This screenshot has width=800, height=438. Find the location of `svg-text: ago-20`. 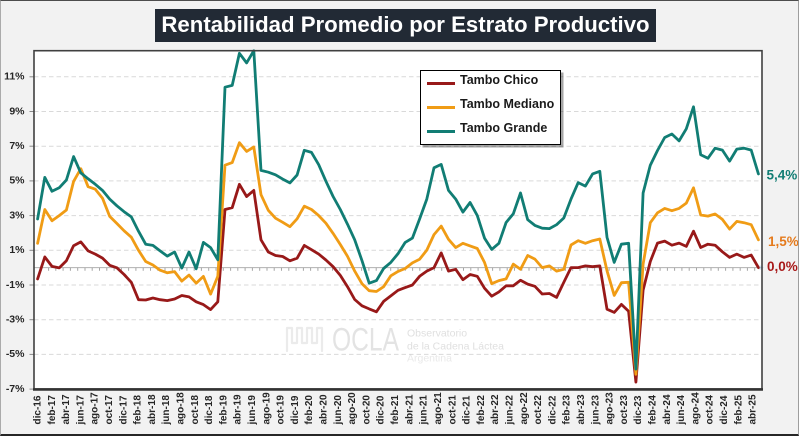

svg-text: ago-20 is located at coordinates (352, 408).